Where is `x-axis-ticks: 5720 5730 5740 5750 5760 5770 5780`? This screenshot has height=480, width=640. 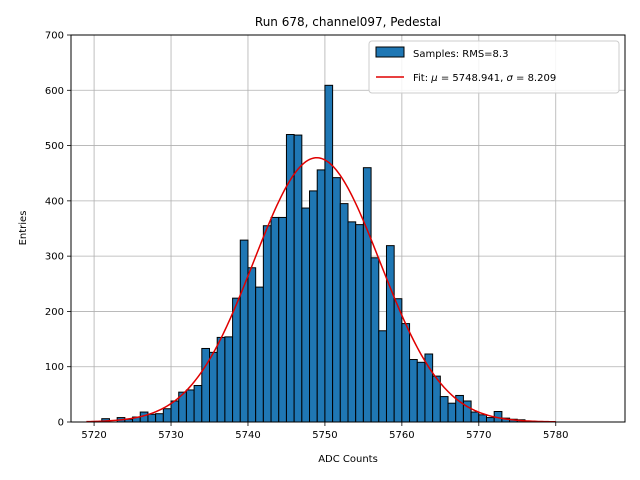 x-axis-ticks: 5720 5730 5740 5750 5760 5770 5780 is located at coordinates (324, 431).